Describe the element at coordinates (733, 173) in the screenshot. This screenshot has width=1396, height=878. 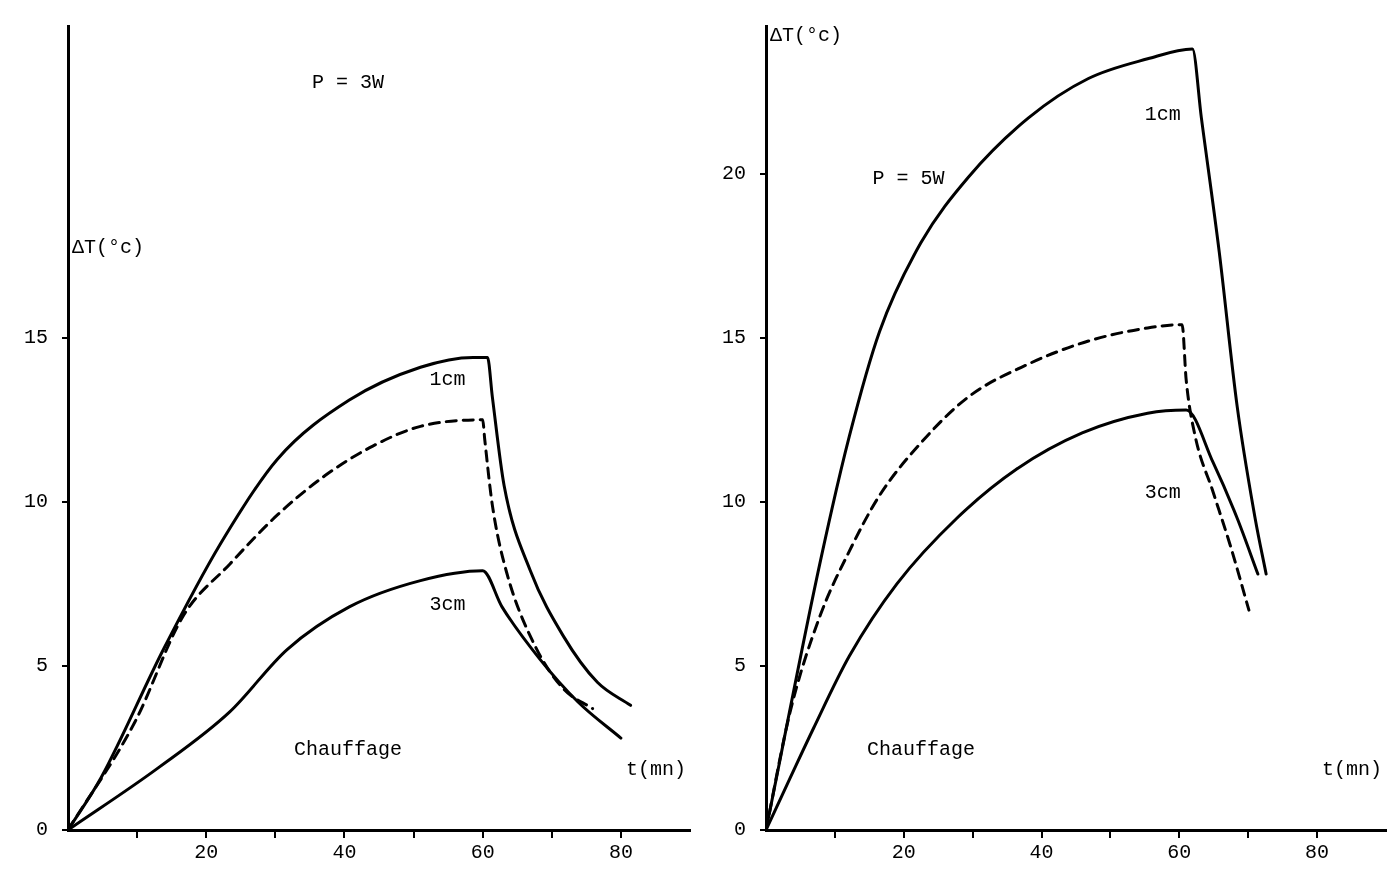
I see `y-tick-label: 20` at that location.